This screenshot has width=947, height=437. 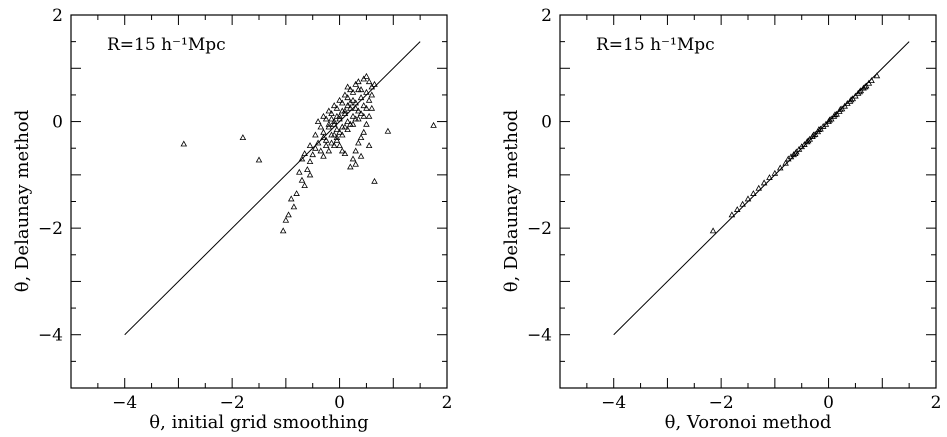 I want to click on y-tick-label: −2, so click(x=539, y=229).